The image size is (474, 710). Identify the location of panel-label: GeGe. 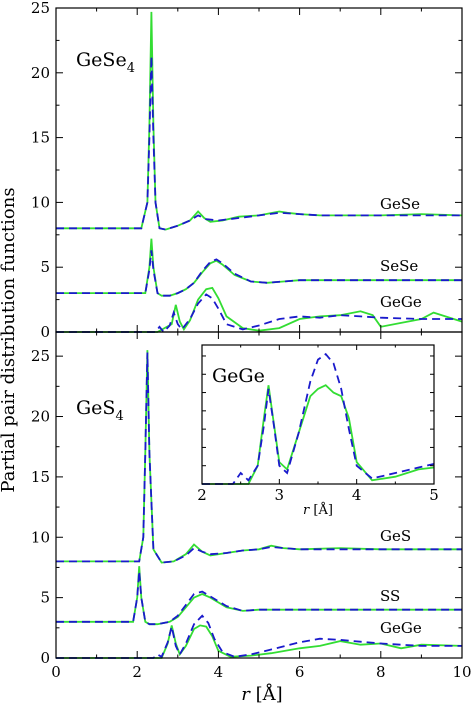
(238, 376).